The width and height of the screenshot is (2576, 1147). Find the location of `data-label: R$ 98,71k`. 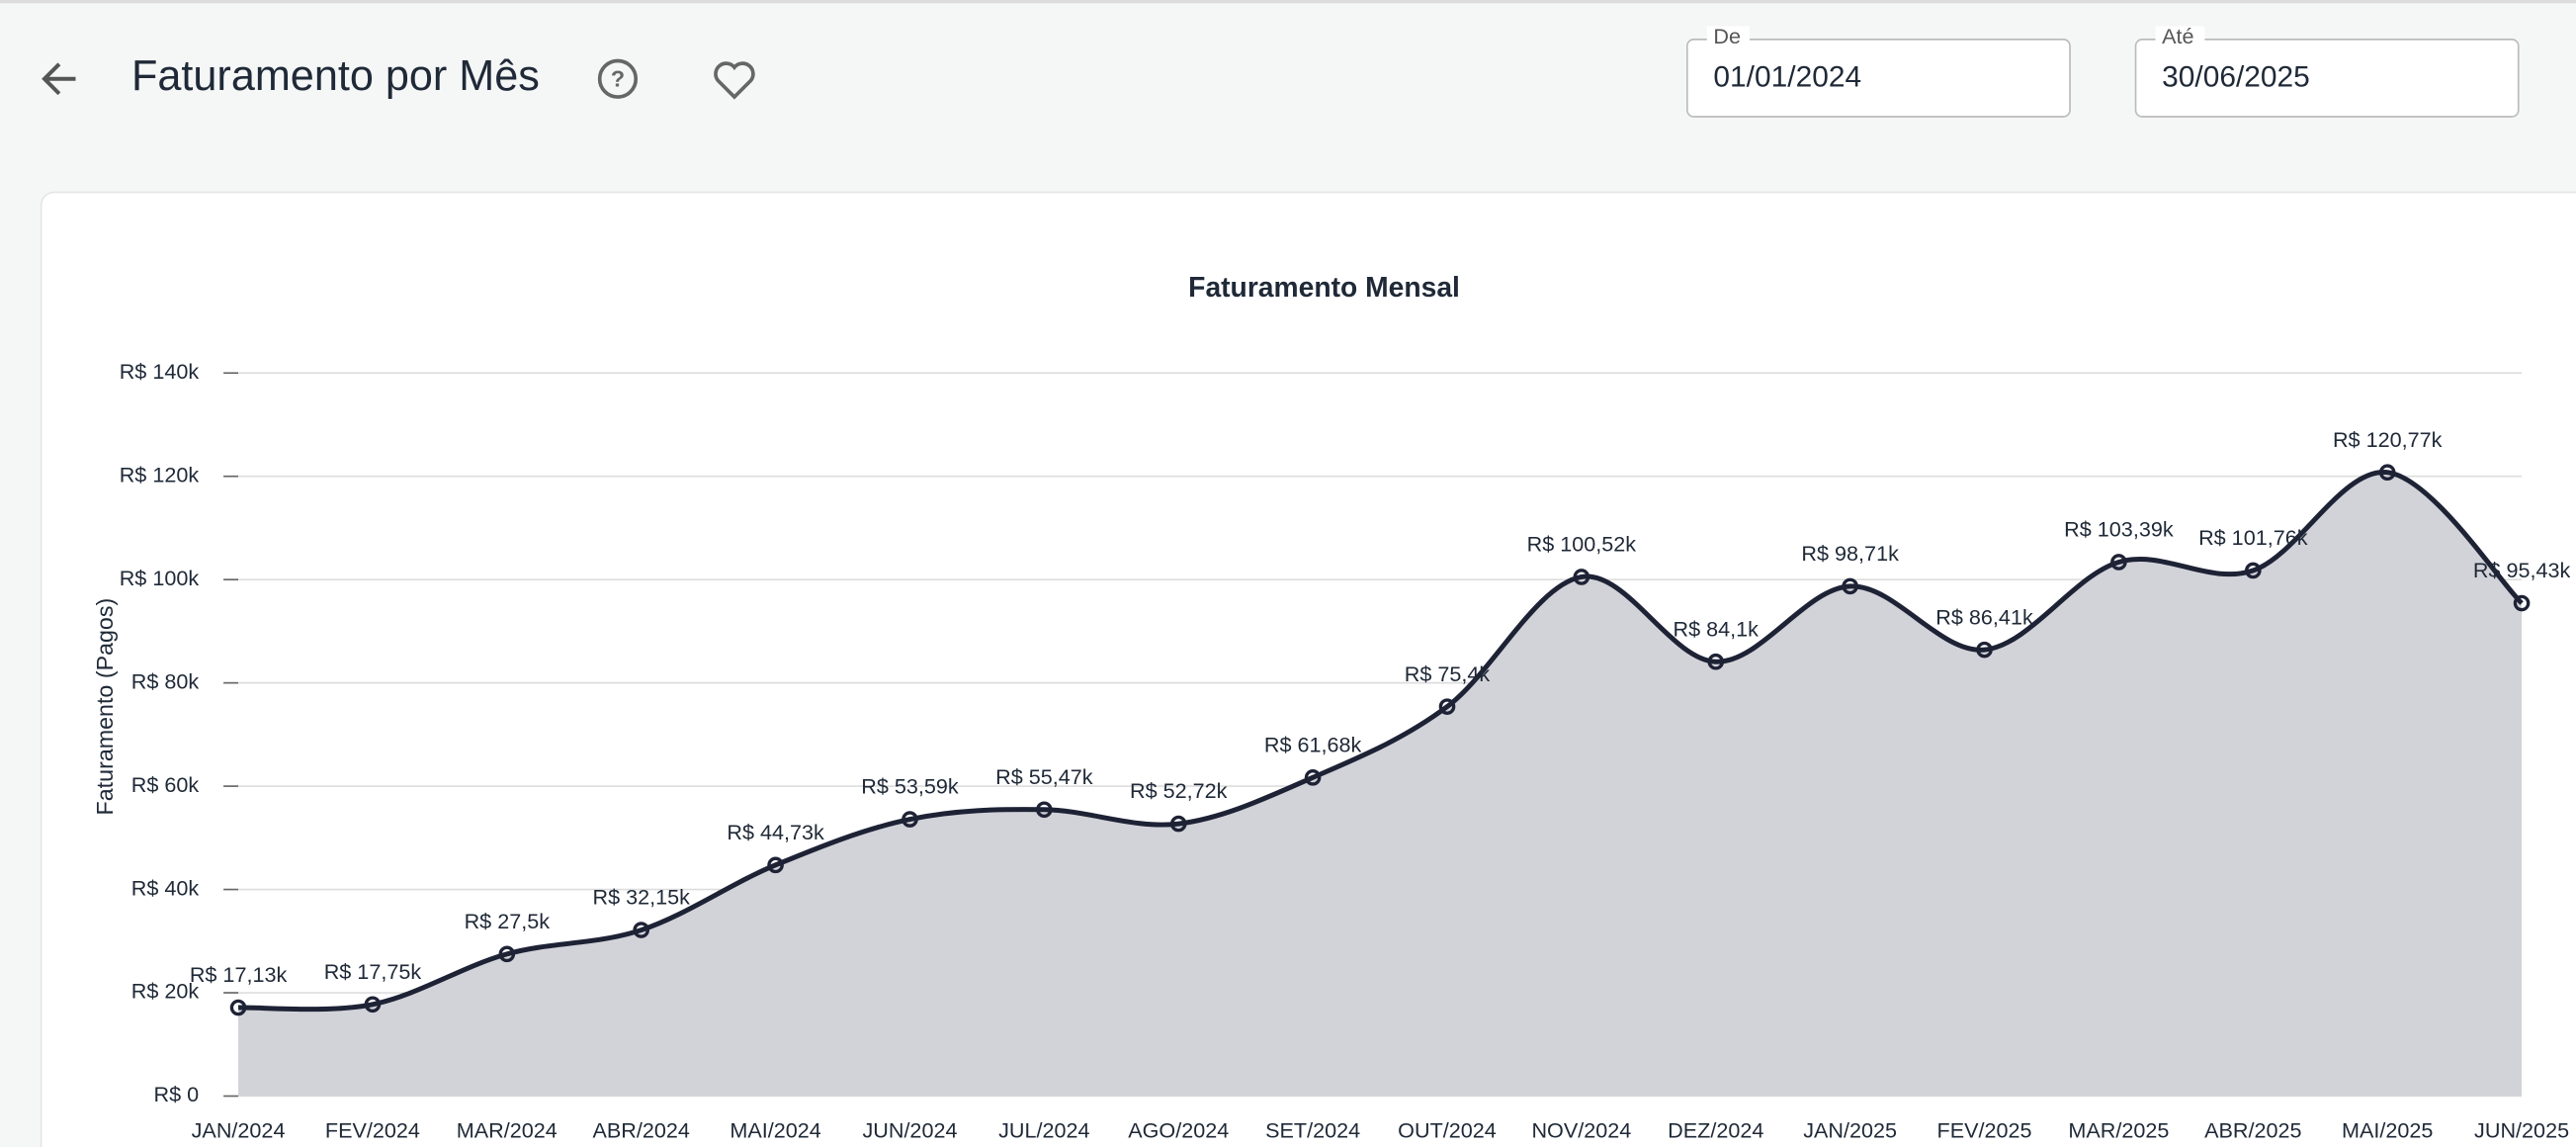

data-label: R$ 98,71k is located at coordinates (1850, 553).